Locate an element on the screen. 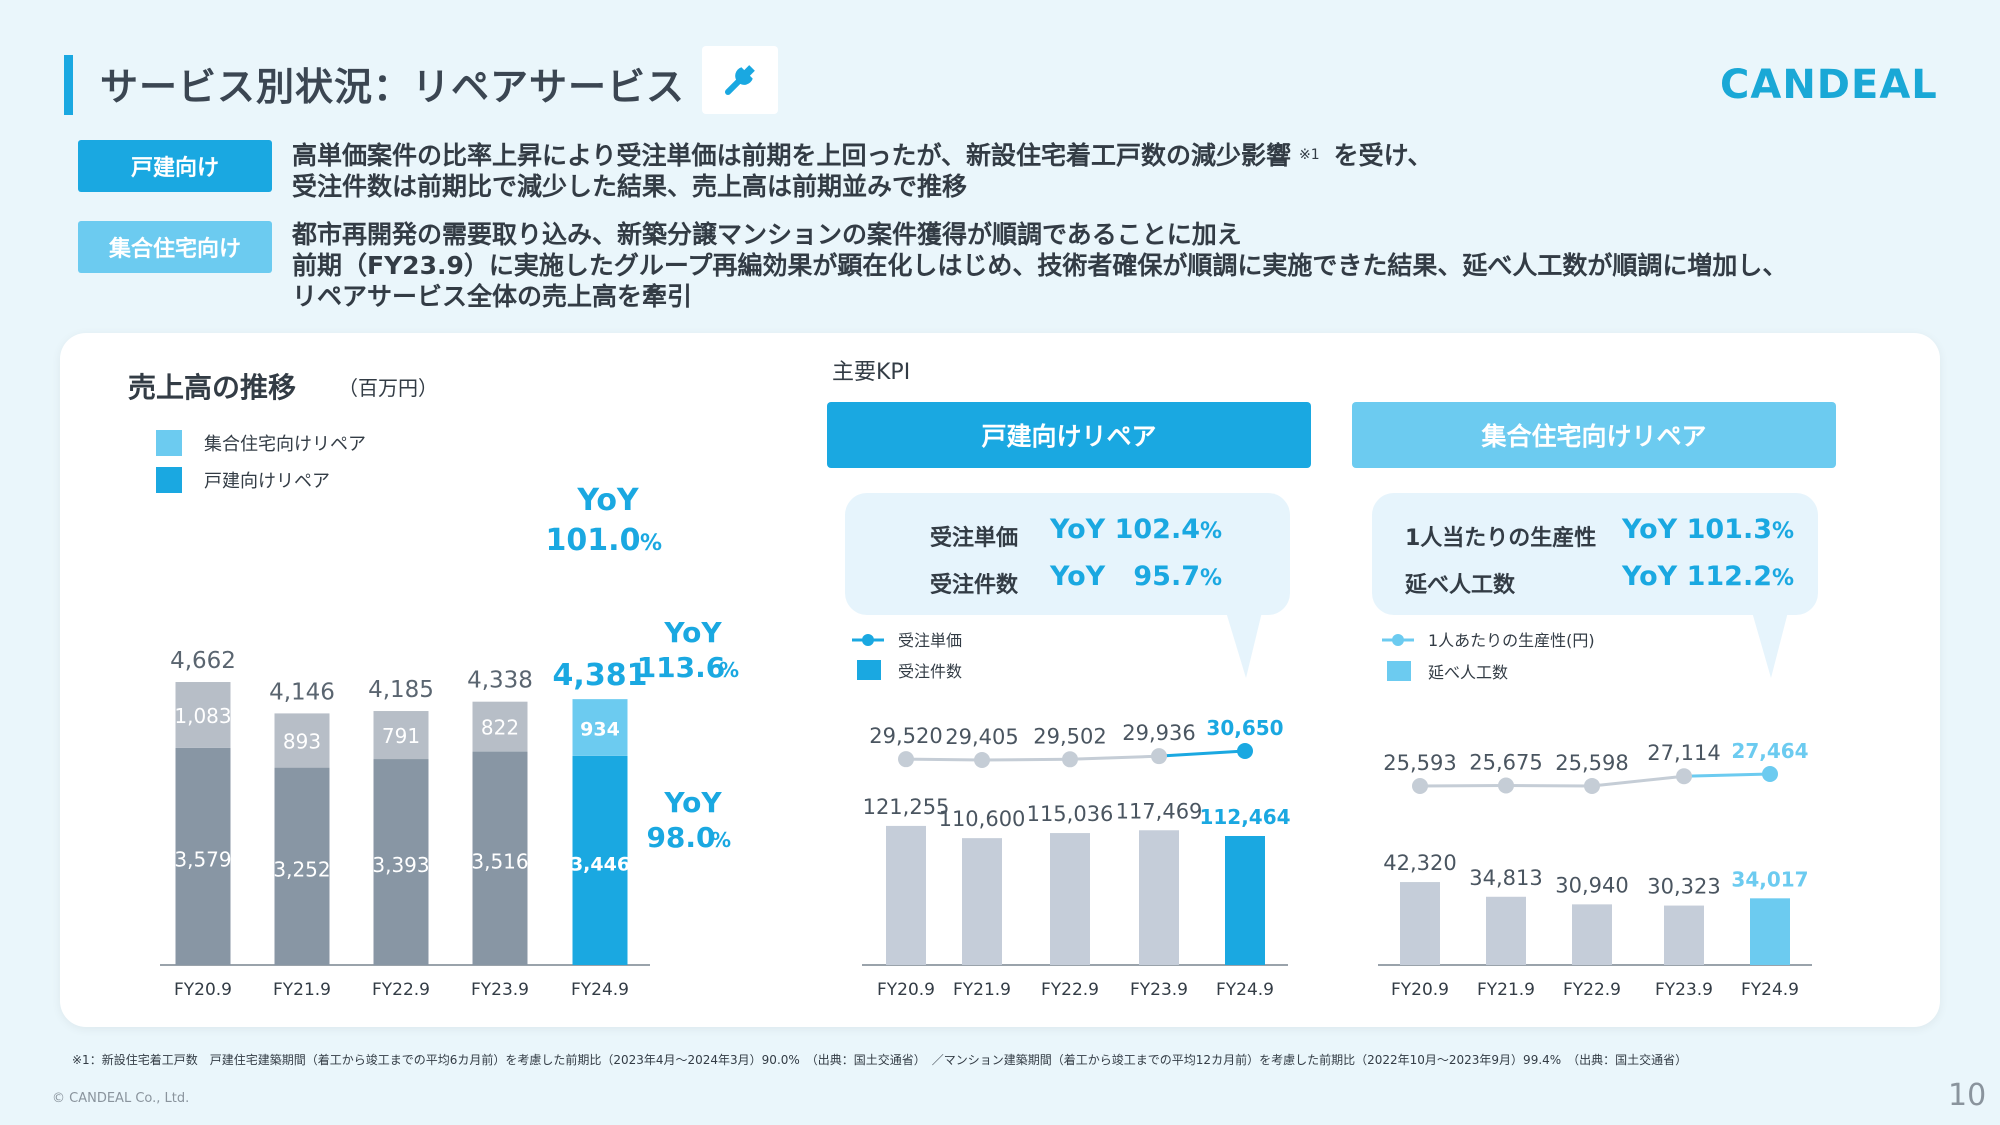 The image size is (2000, 1125). company-logo: CANDEAL is located at coordinates (1829, 85).